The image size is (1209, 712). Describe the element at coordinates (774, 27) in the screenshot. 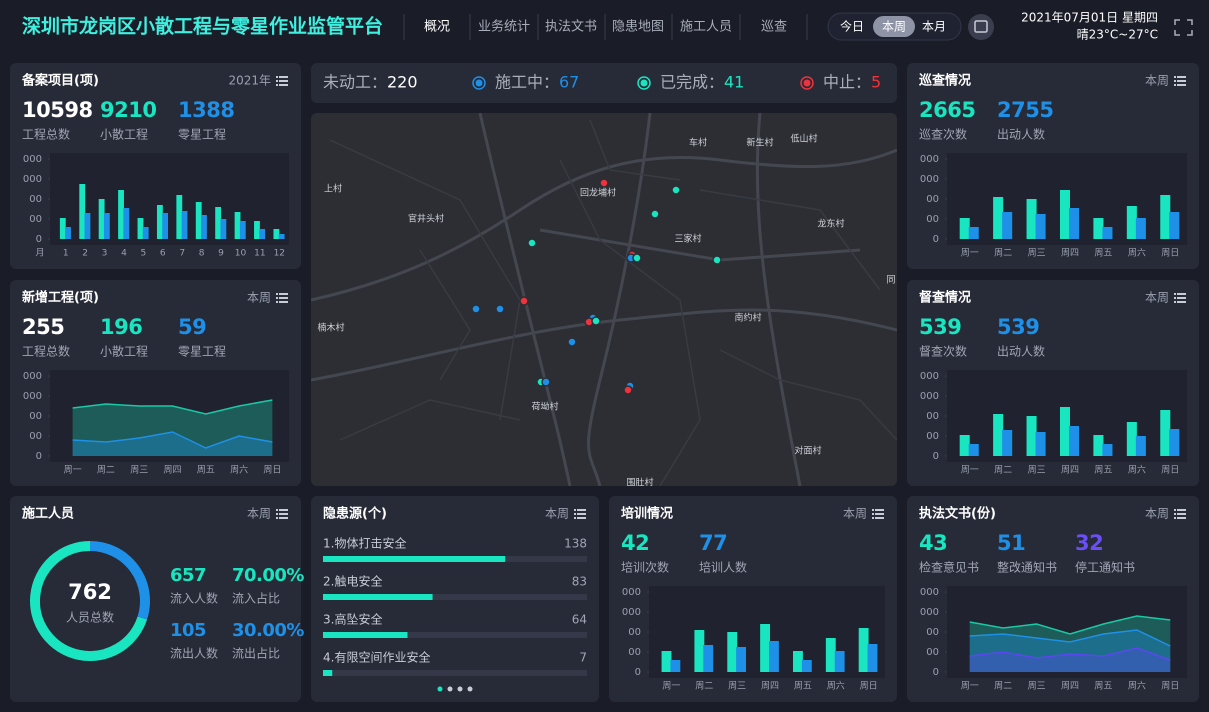

I see `nav-item: 巡查` at that location.